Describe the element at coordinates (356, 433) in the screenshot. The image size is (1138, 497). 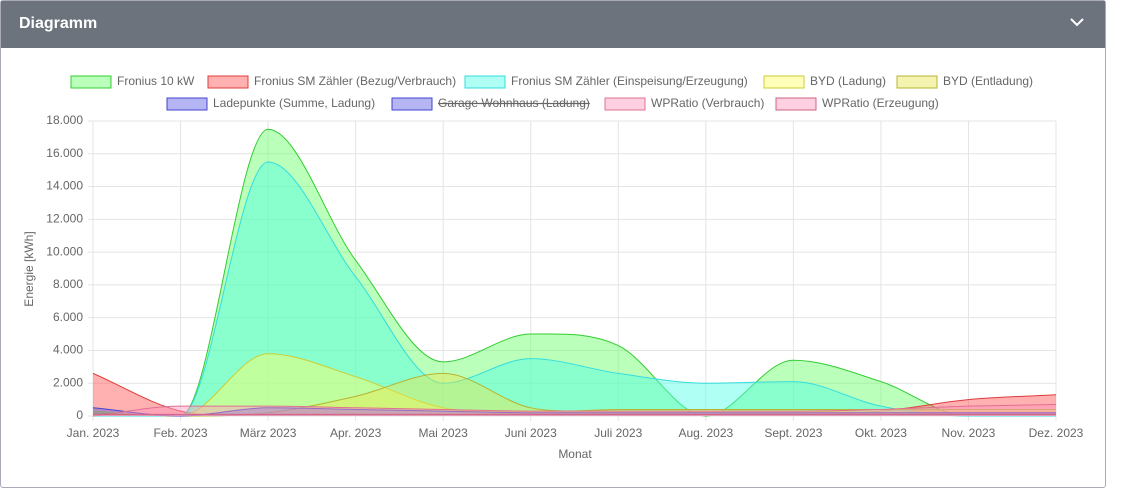
I see `x-tick-label: Apr. 2023` at that location.